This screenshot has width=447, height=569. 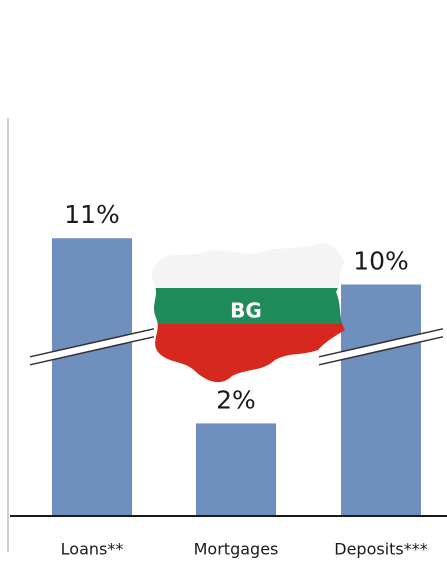 What do you see at coordinates (236, 549) in the screenshot?
I see `x-tick-label: Mortgages` at bounding box center [236, 549].